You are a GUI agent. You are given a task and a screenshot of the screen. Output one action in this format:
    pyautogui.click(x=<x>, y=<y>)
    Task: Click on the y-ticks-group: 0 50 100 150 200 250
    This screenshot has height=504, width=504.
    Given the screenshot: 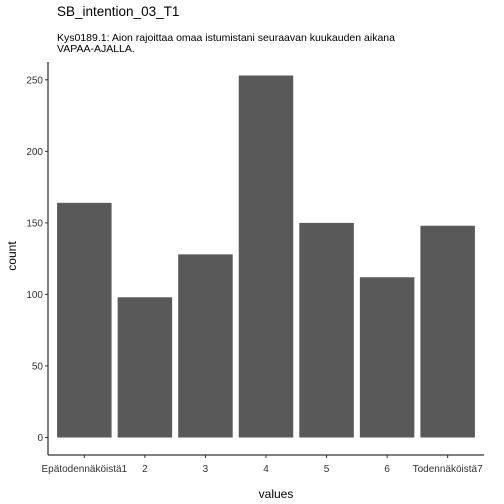 What is the action you would take?
    pyautogui.click(x=37, y=259)
    